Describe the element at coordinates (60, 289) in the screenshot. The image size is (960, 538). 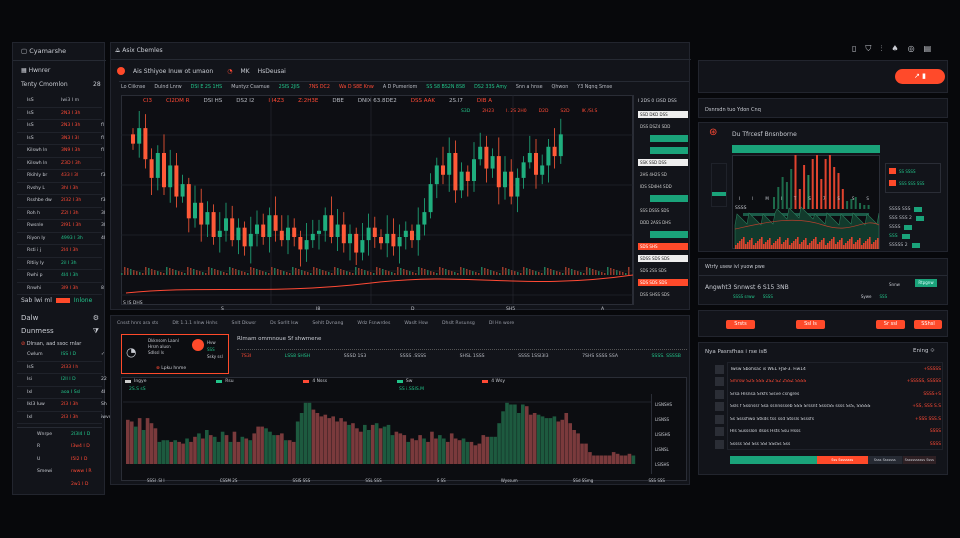
I see `sidebar-row: Rnwhi 3I9 I 3h 8` at that location.